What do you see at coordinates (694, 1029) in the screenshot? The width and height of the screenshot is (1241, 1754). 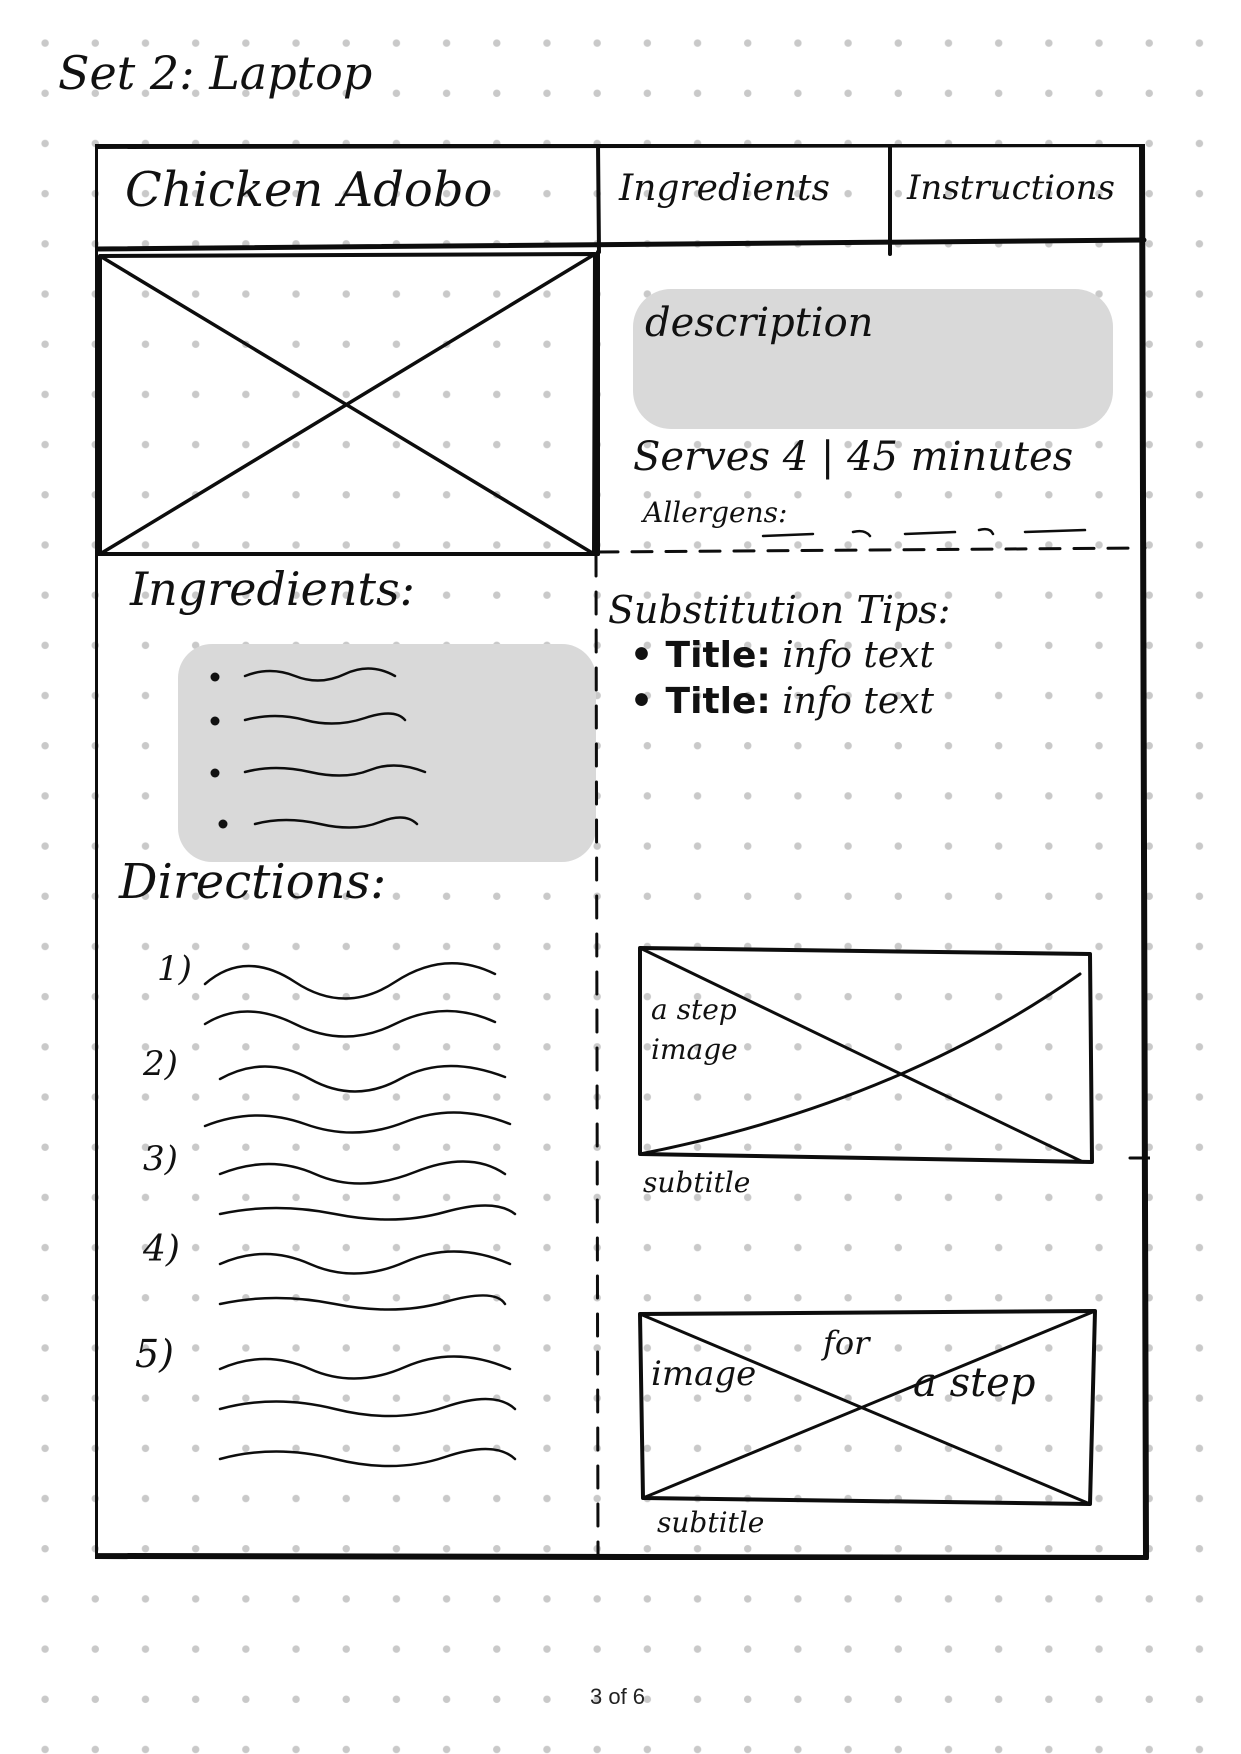 I see `step-image-label: a step image` at bounding box center [694, 1029].